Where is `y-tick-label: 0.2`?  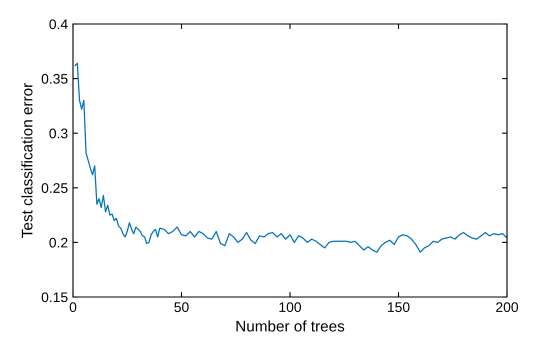 y-tick-label: 0.2 is located at coordinates (58, 243).